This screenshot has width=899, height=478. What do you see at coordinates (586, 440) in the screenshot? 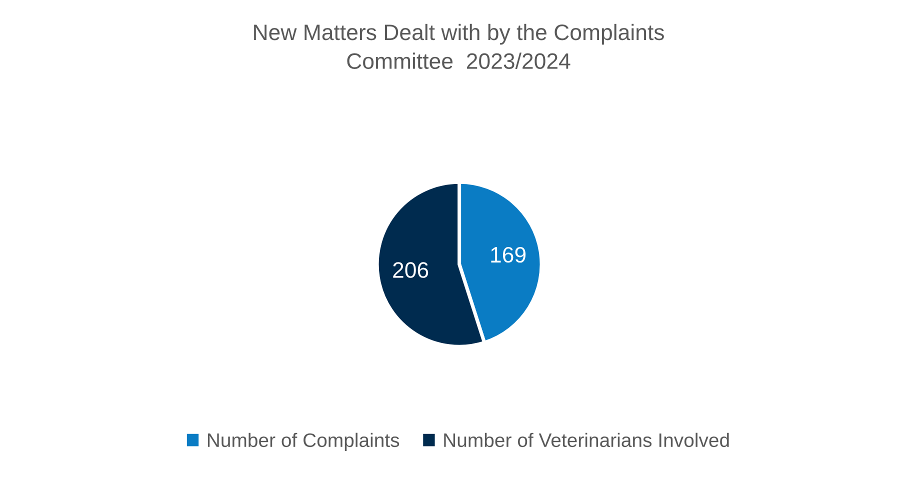
I see `legend-label: Number of Veterinarians Involved` at bounding box center [586, 440].